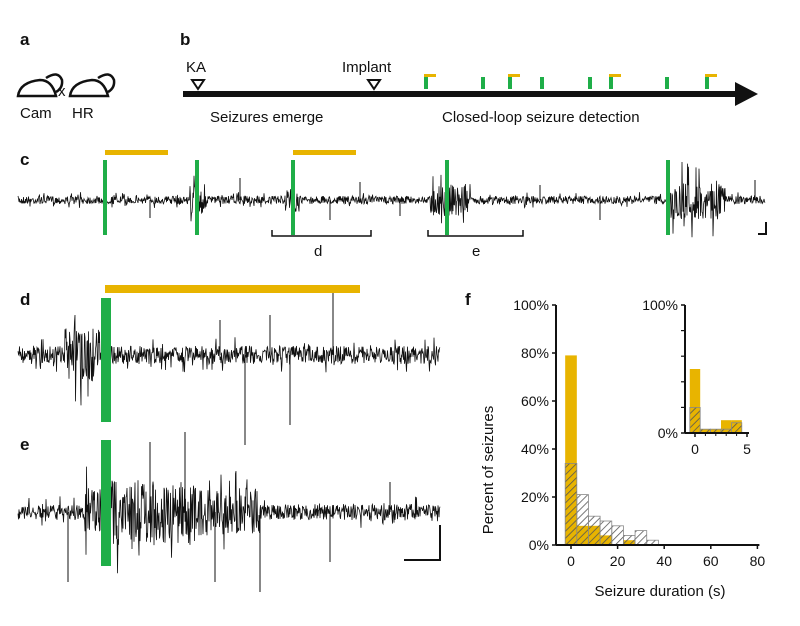 This screenshot has height=626, width=800. I want to click on detection-markers-c, so click(386, 192).